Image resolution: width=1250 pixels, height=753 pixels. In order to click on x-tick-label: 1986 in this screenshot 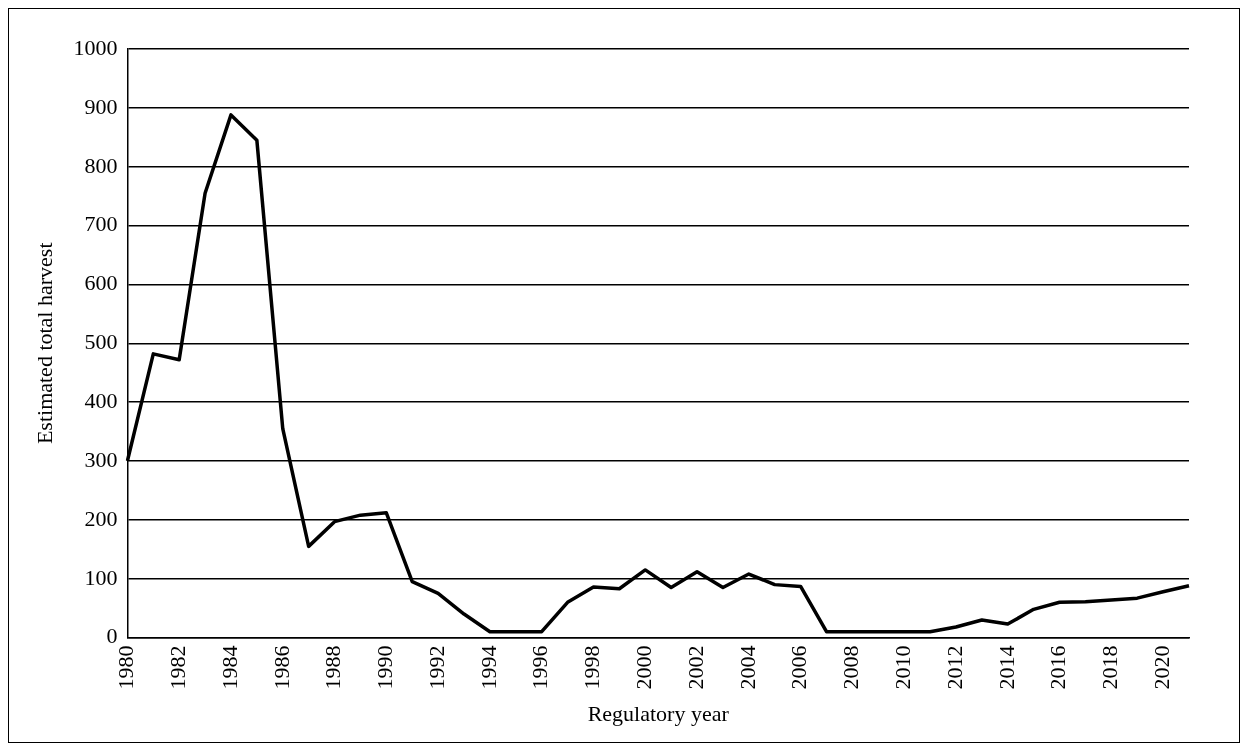, I will do `click(281, 667)`.